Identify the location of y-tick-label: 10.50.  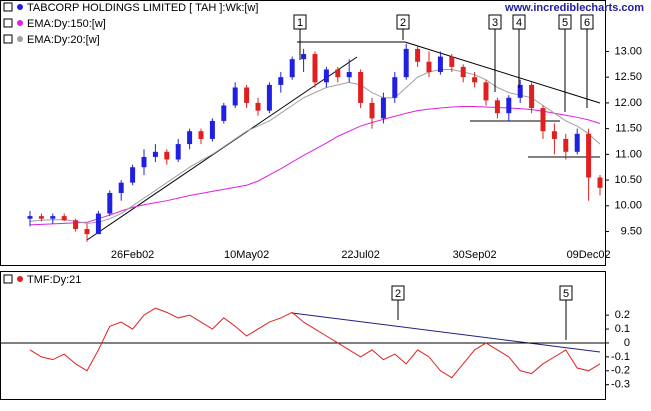
(628, 180).